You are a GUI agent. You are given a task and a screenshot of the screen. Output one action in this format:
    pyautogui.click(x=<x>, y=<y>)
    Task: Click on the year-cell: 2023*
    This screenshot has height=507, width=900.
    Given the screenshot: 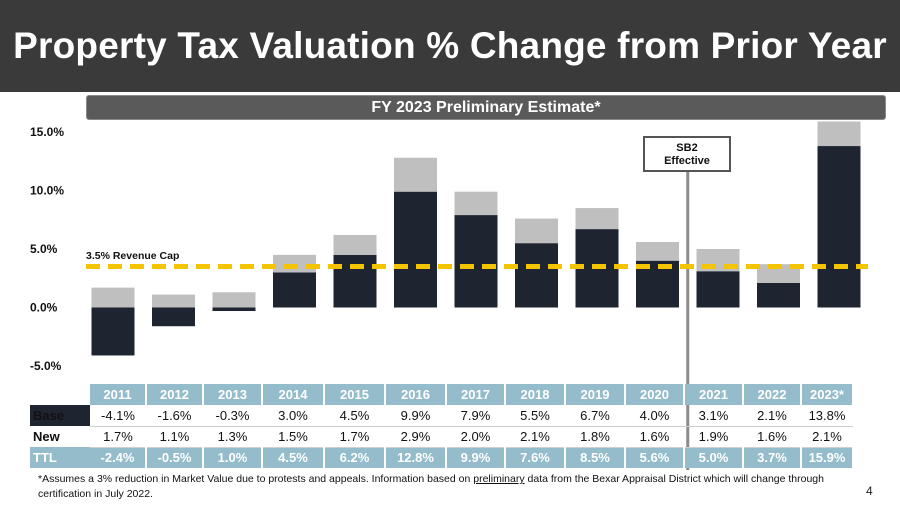 What is the action you would take?
    pyautogui.click(x=827, y=394)
    